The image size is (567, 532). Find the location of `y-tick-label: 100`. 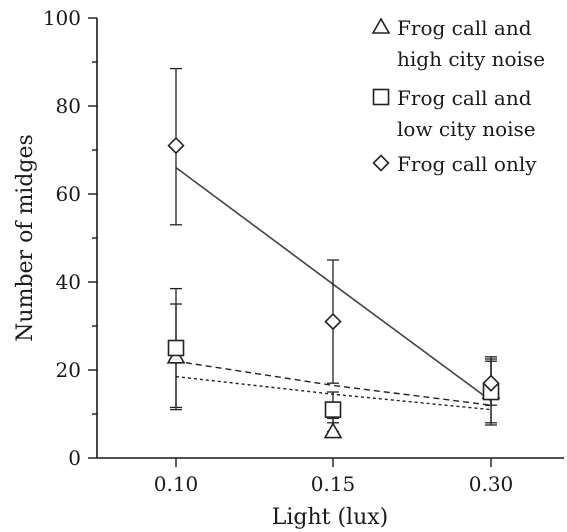

y-tick-label: 100 is located at coordinates (62, 18).